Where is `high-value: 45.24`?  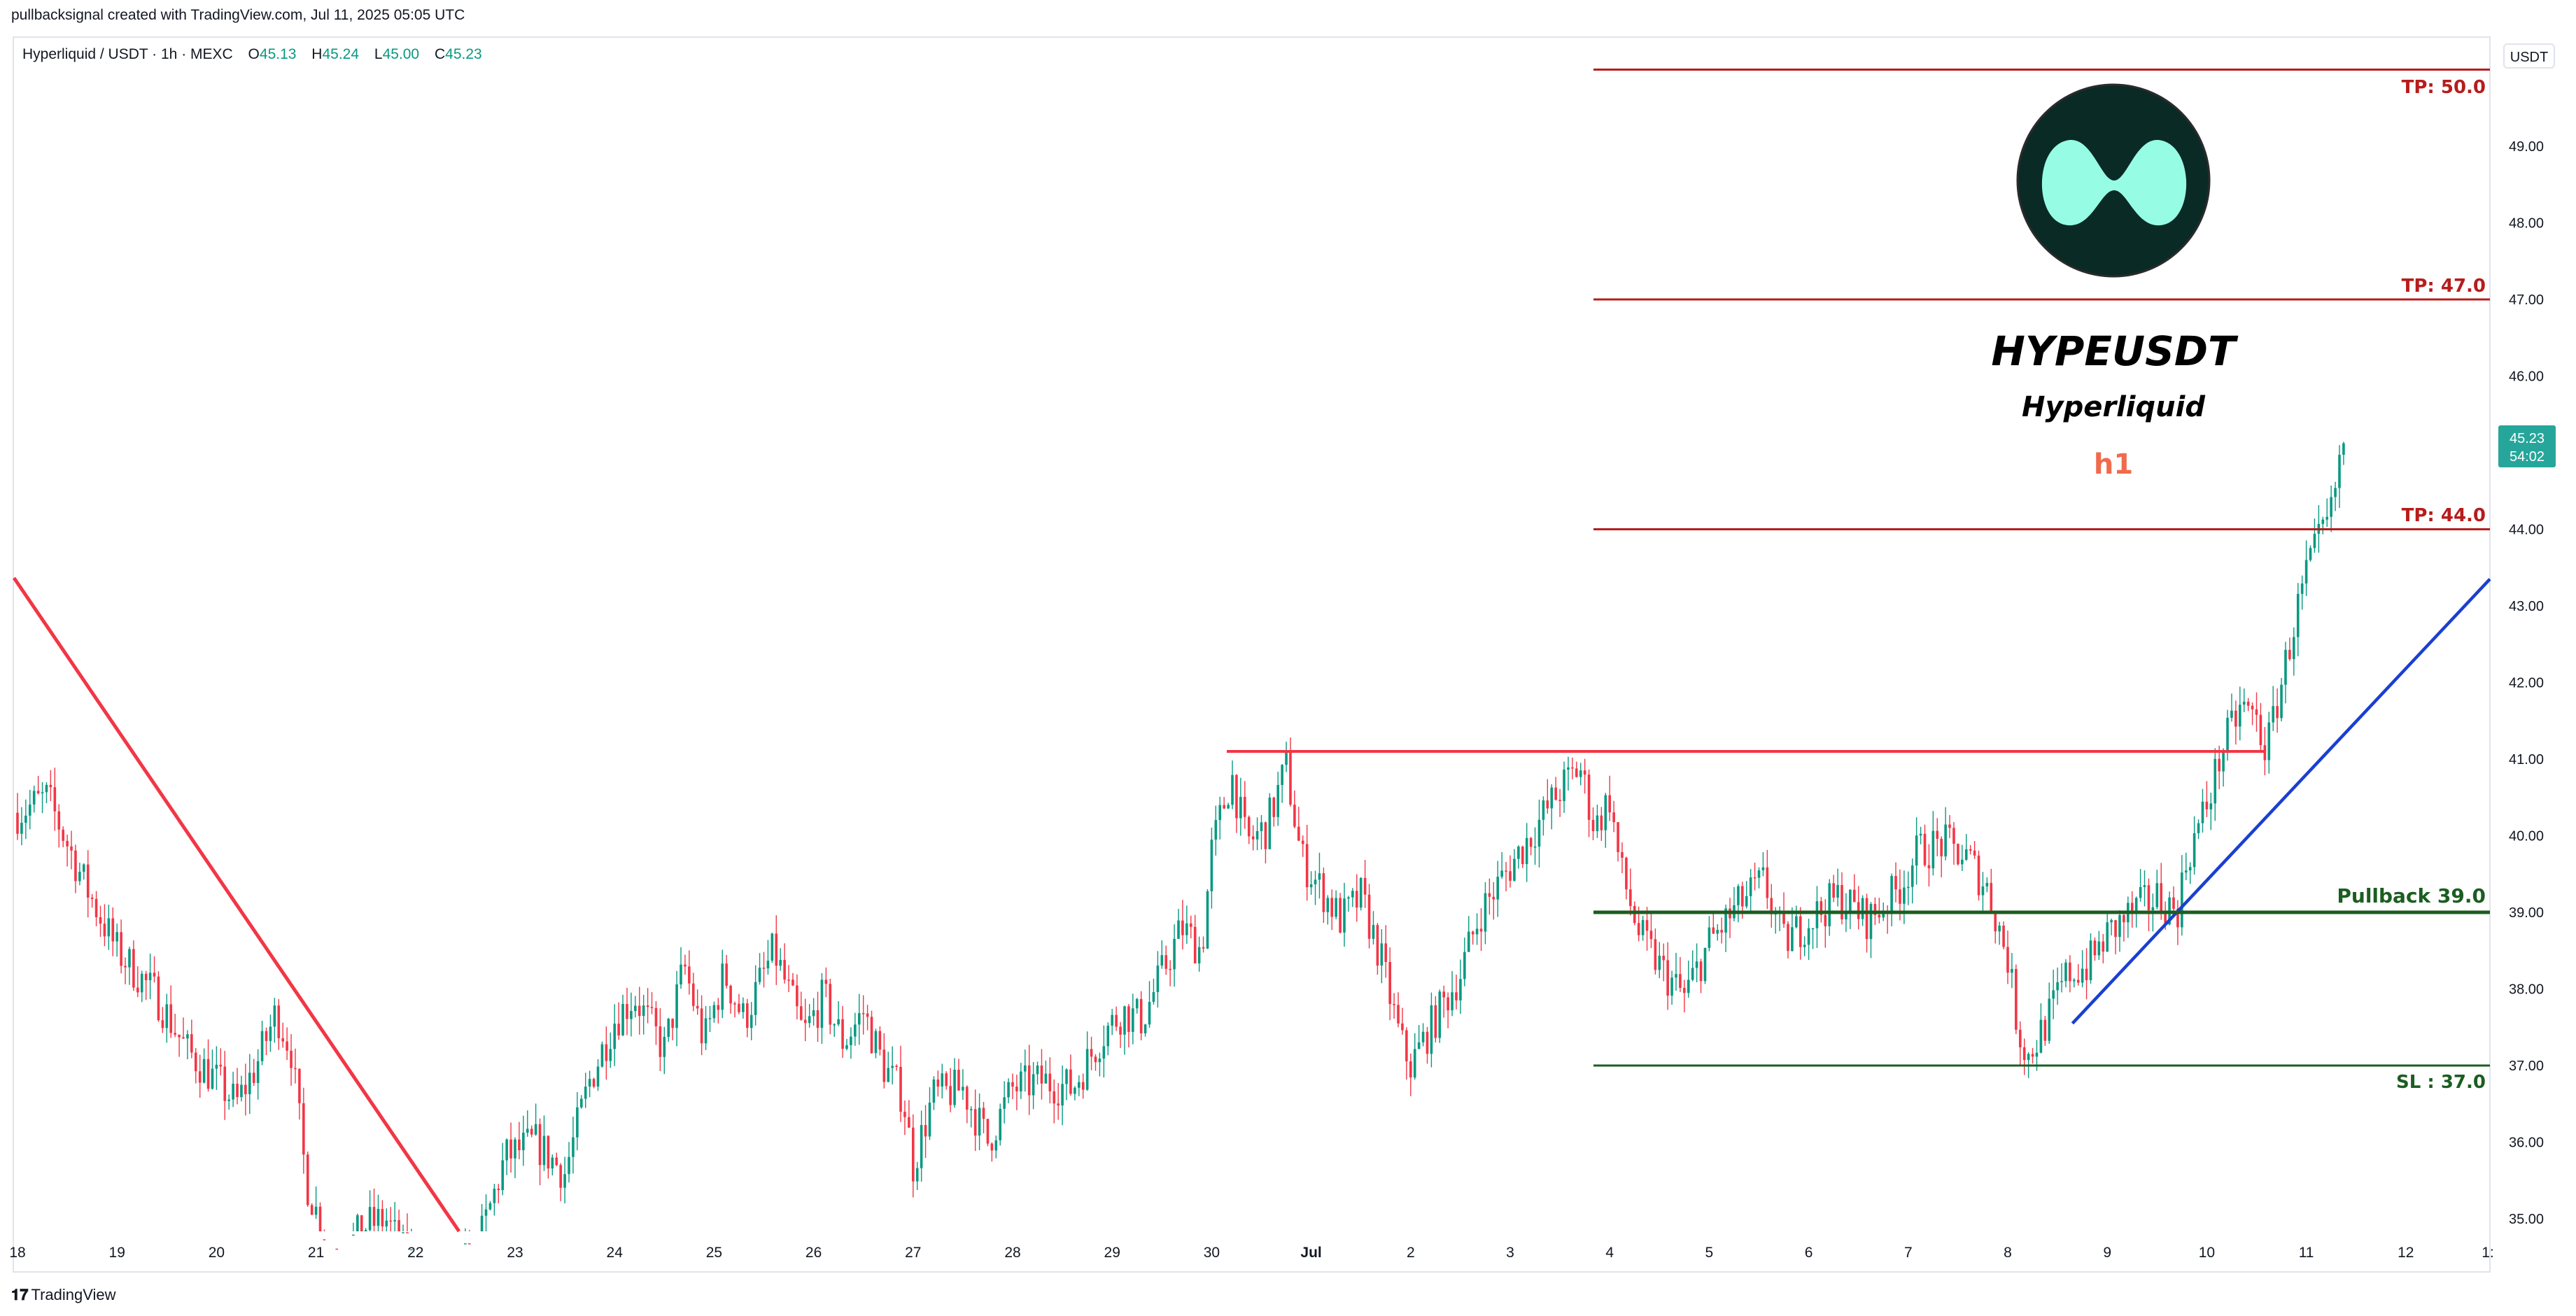 high-value: 45.24 is located at coordinates (341, 54).